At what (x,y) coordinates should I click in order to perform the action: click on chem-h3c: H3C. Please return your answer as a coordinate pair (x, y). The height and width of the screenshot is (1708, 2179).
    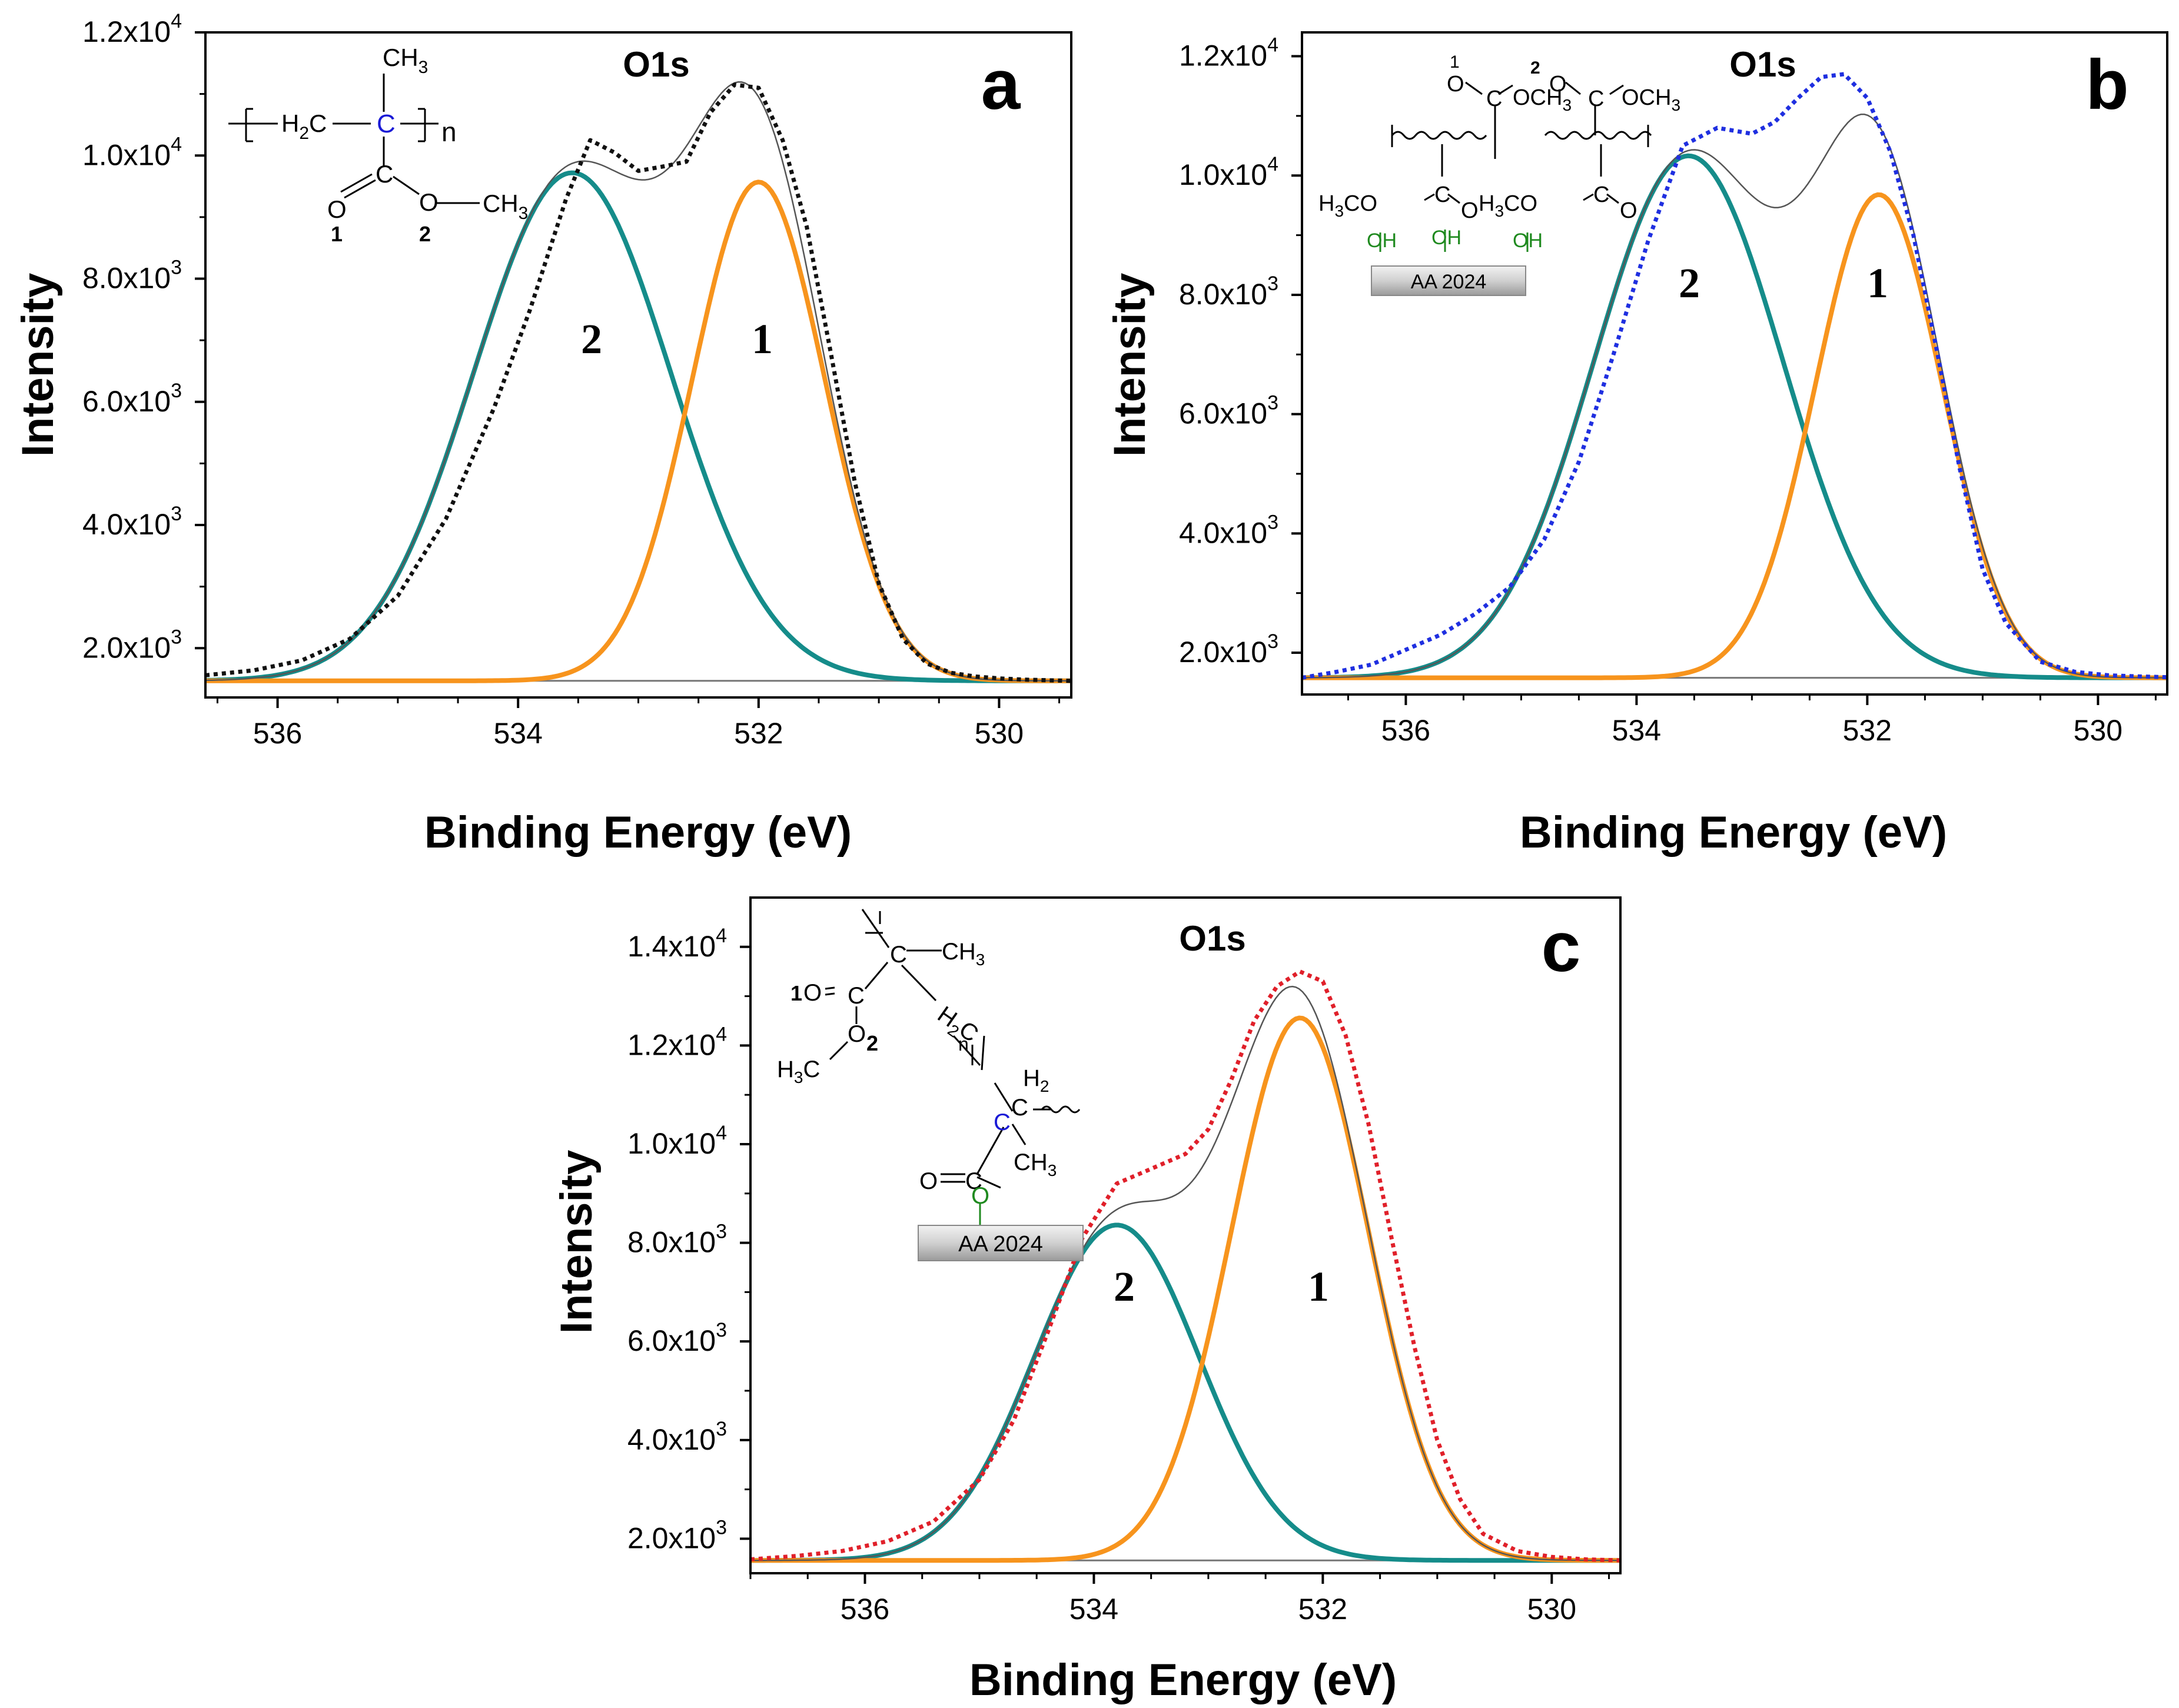
    Looking at the image, I should click on (798, 1071).